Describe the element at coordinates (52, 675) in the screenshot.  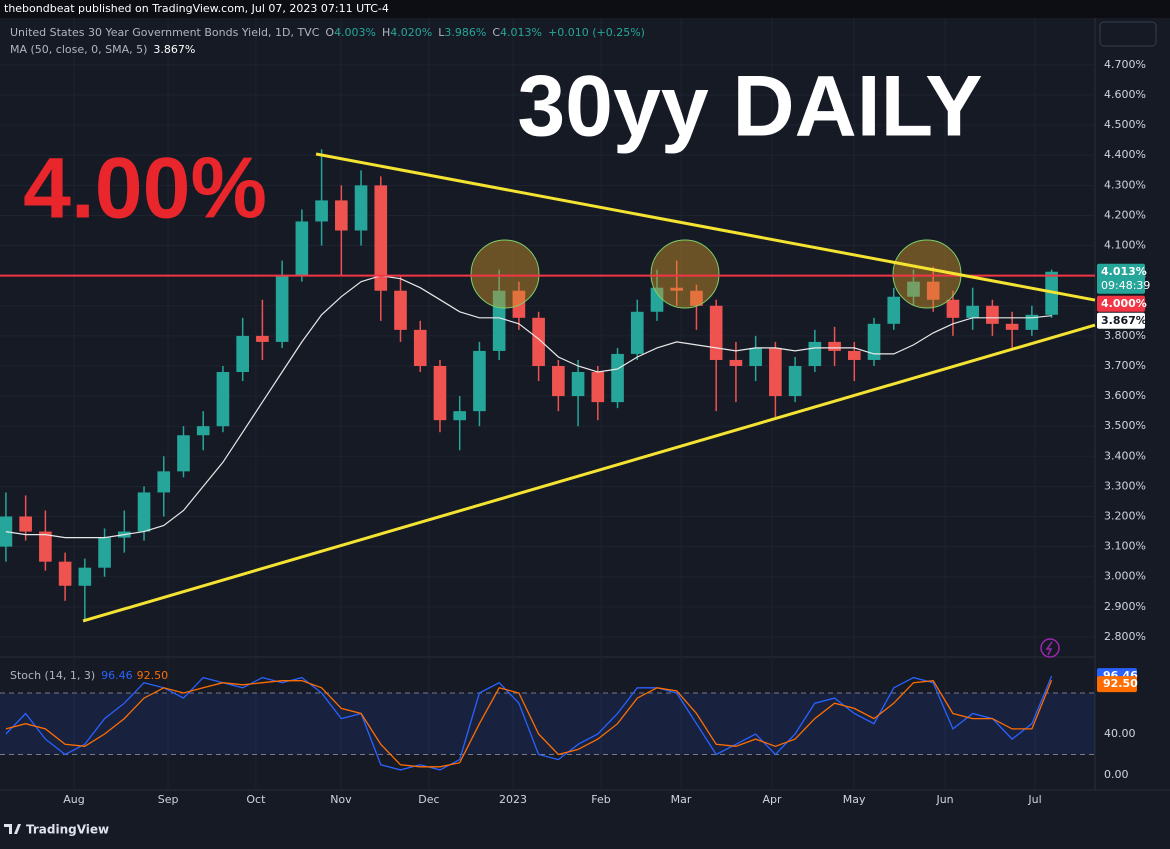
I see `stoch-name: Stoch (14, 1, 3)` at that location.